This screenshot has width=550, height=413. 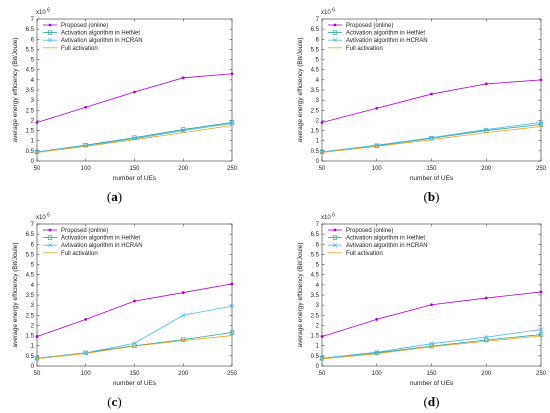 I want to click on panel-label: (c), so click(x=114, y=401).